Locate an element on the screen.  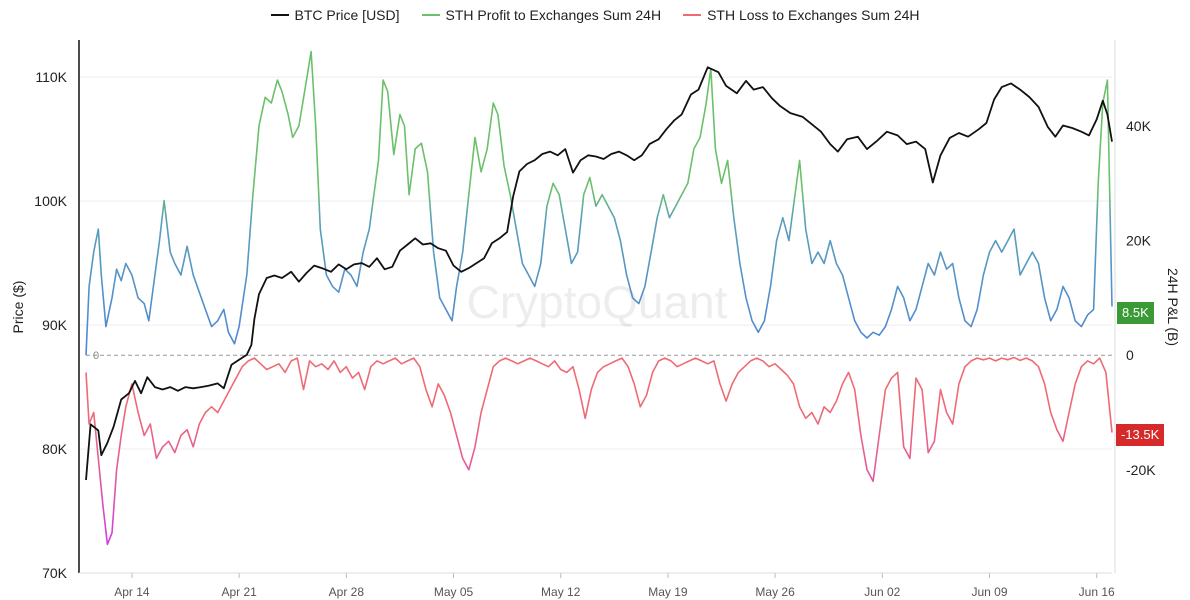
legend-item-sth-profit: STH Profit to Exchanges Sum 24H is located at coordinates (541, 15).